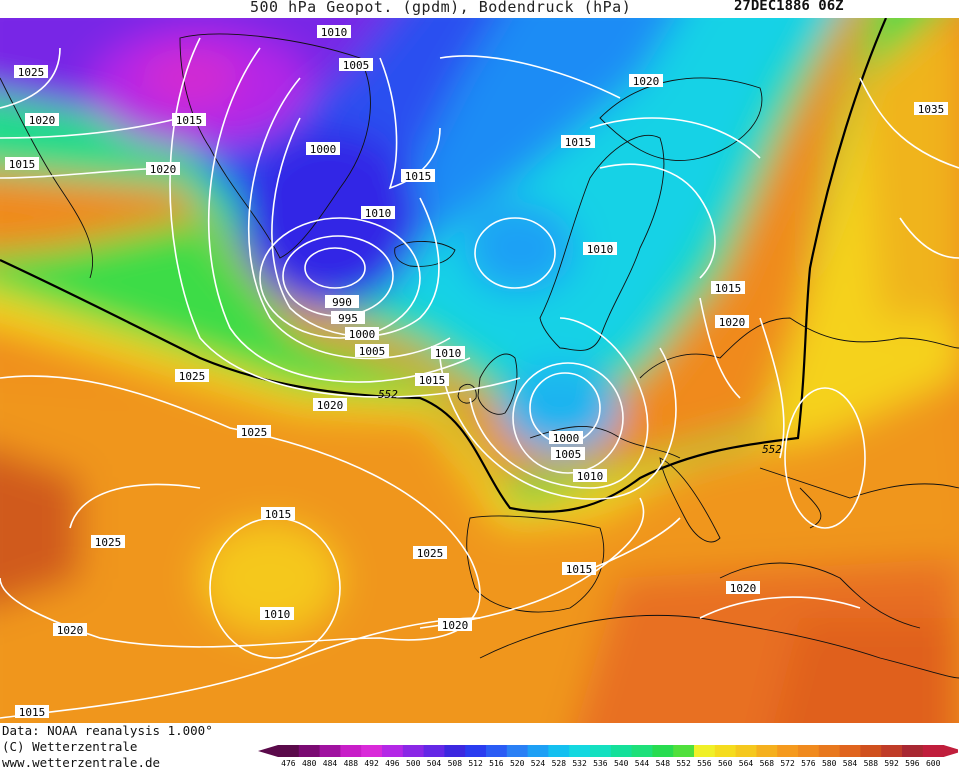 Image resolution: width=959 pixels, height=773 pixels. I want to click on legend-tick-label: 560, so click(725, 763).